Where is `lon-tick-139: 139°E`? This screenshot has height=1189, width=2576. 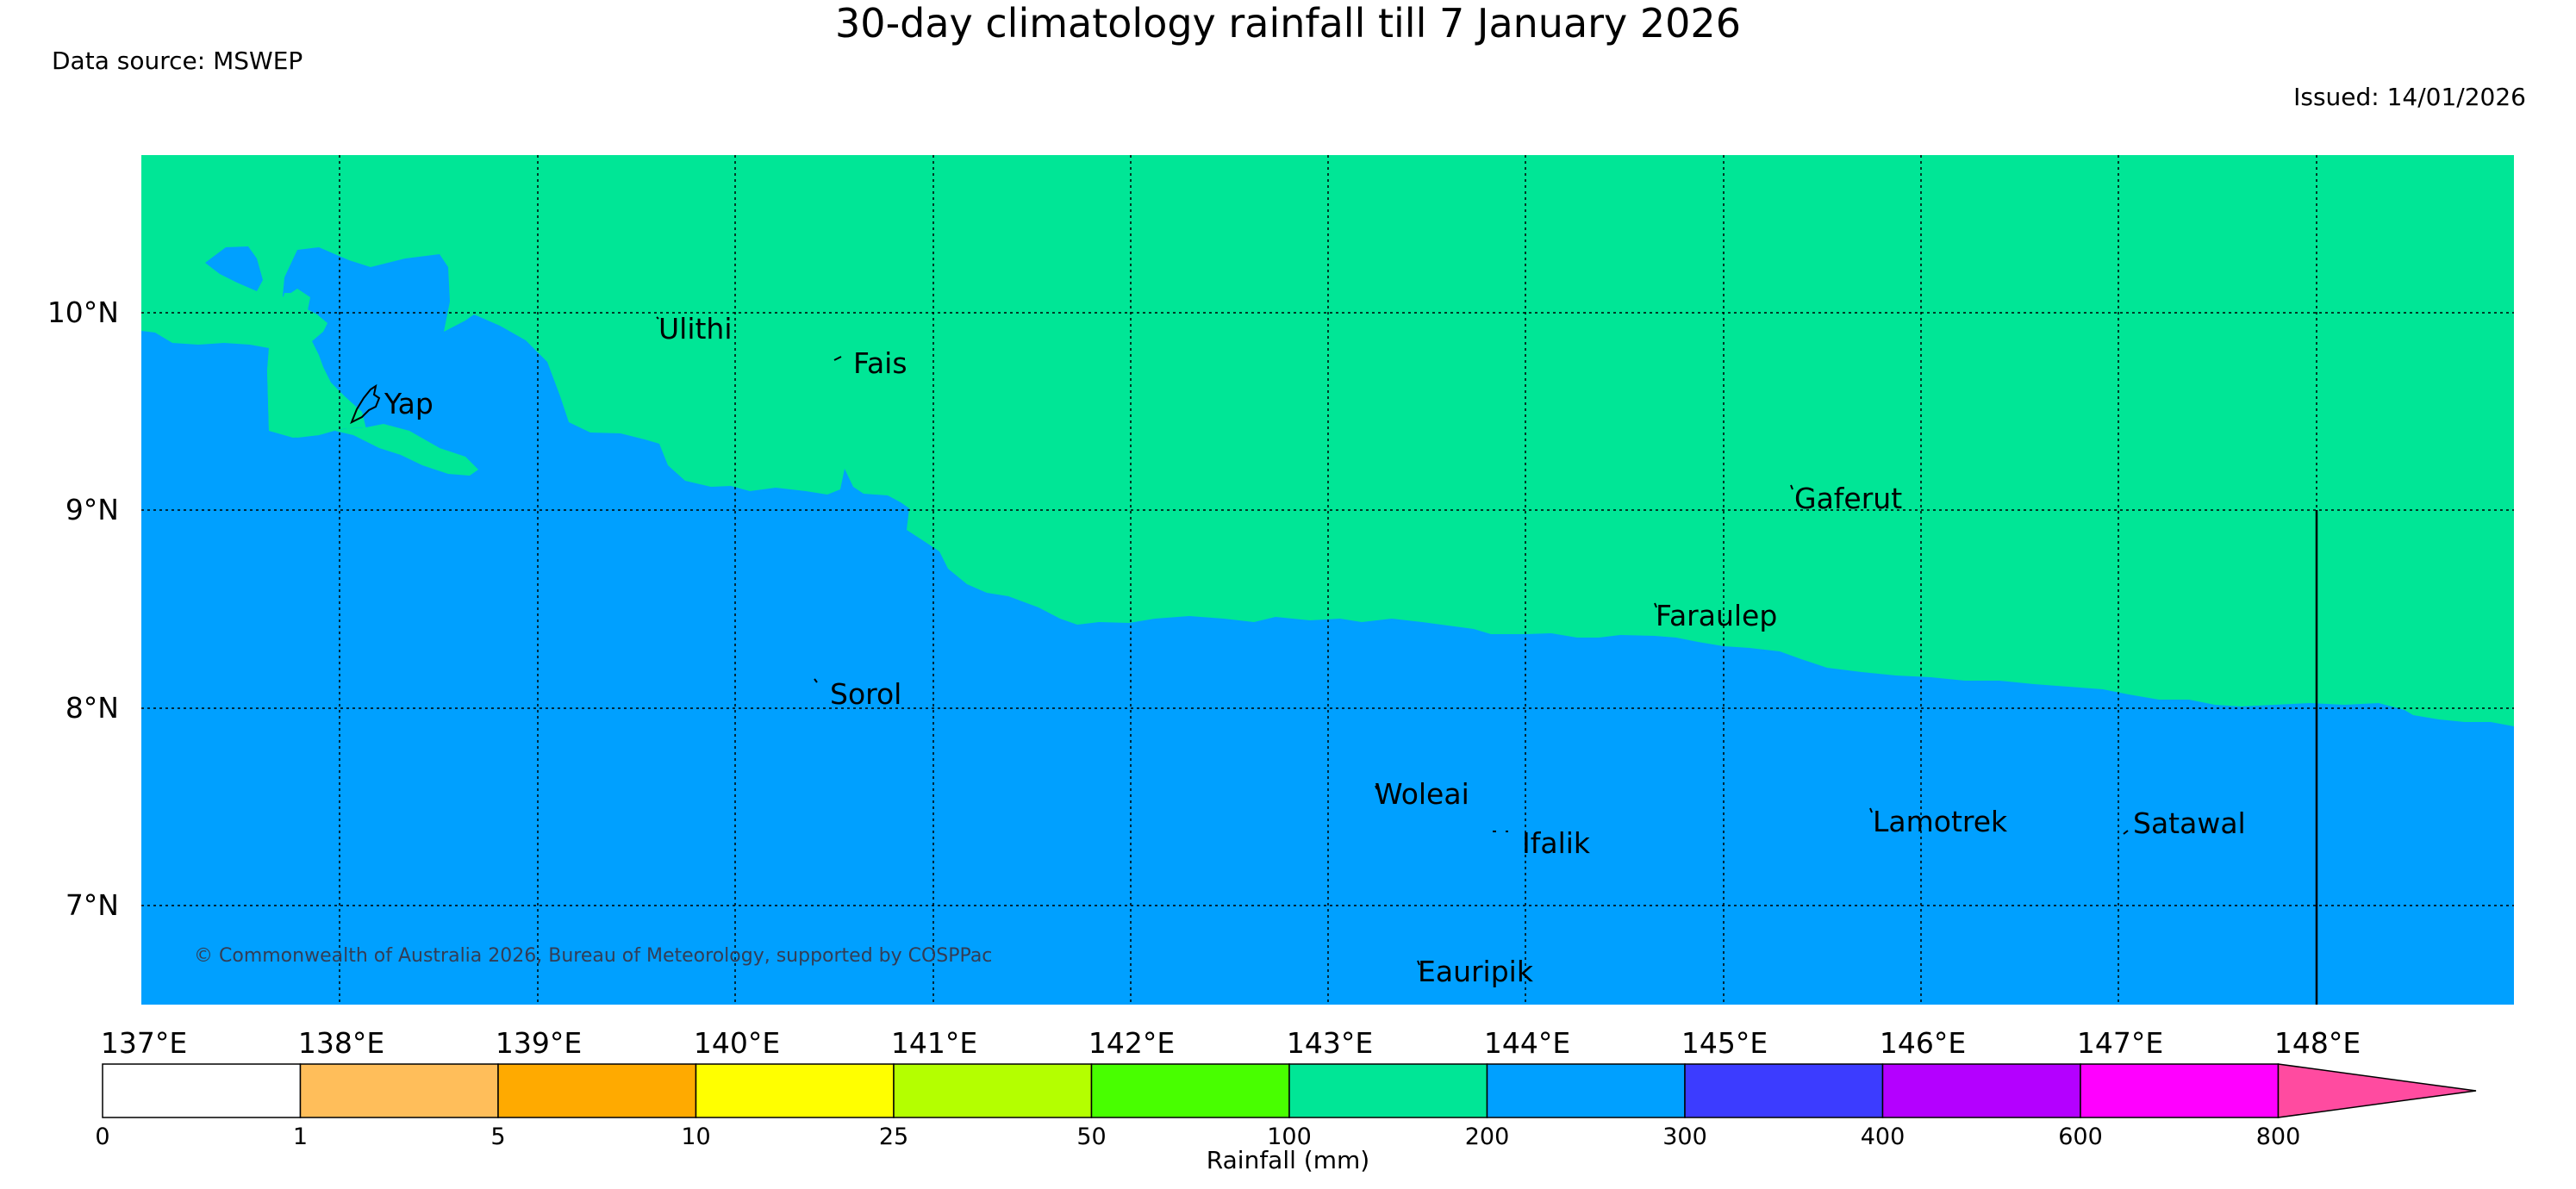 lon-tick-139: 139°E is located at coordinates (539, 1043).